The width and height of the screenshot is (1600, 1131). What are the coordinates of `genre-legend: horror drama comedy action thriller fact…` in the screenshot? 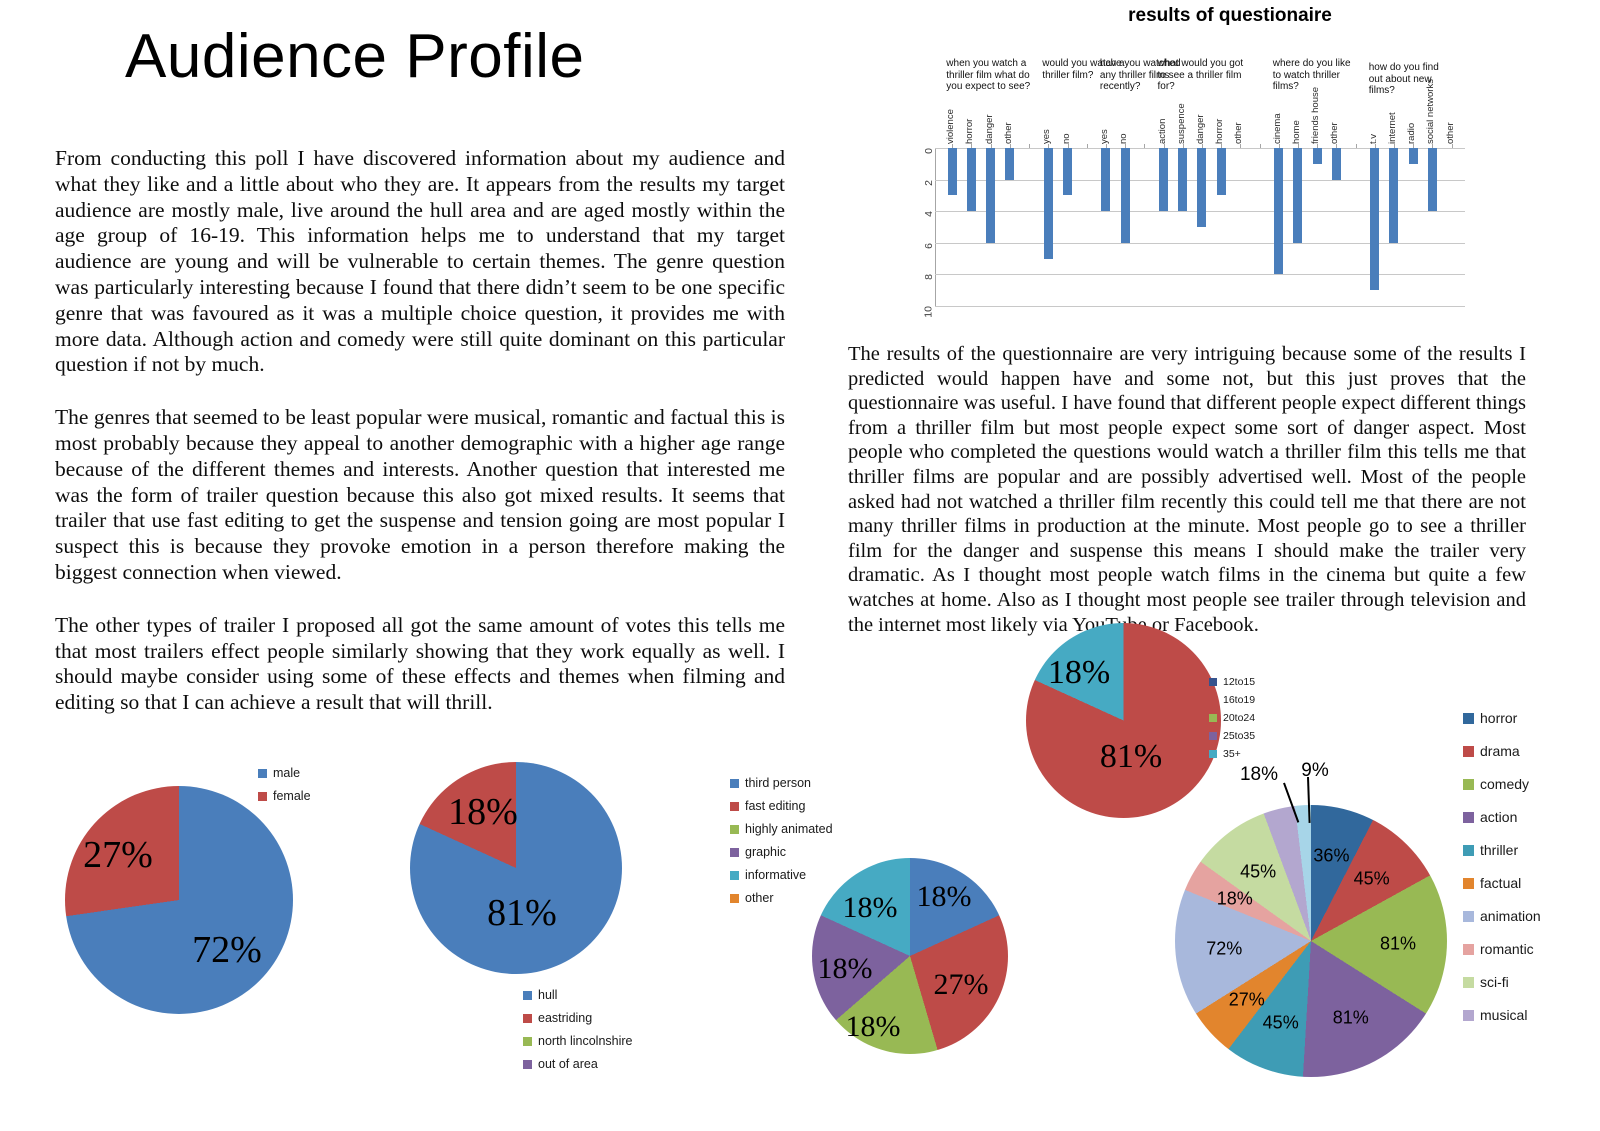 It's located at (1502, 875).